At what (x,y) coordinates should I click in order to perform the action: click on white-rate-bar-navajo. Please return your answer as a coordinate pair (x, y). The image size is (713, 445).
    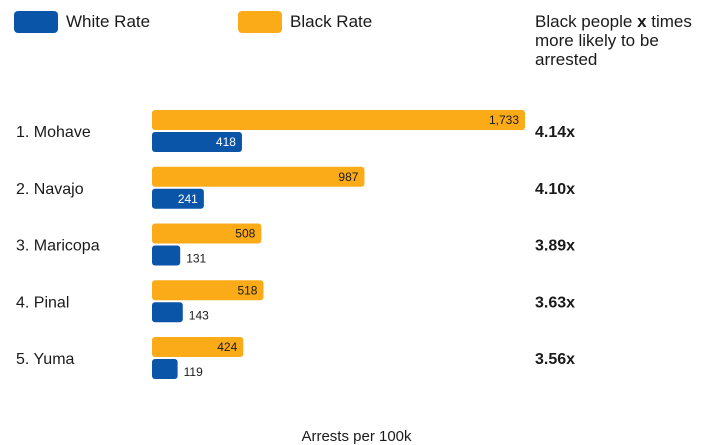
    Looking at the image, I should click on (178, 198).